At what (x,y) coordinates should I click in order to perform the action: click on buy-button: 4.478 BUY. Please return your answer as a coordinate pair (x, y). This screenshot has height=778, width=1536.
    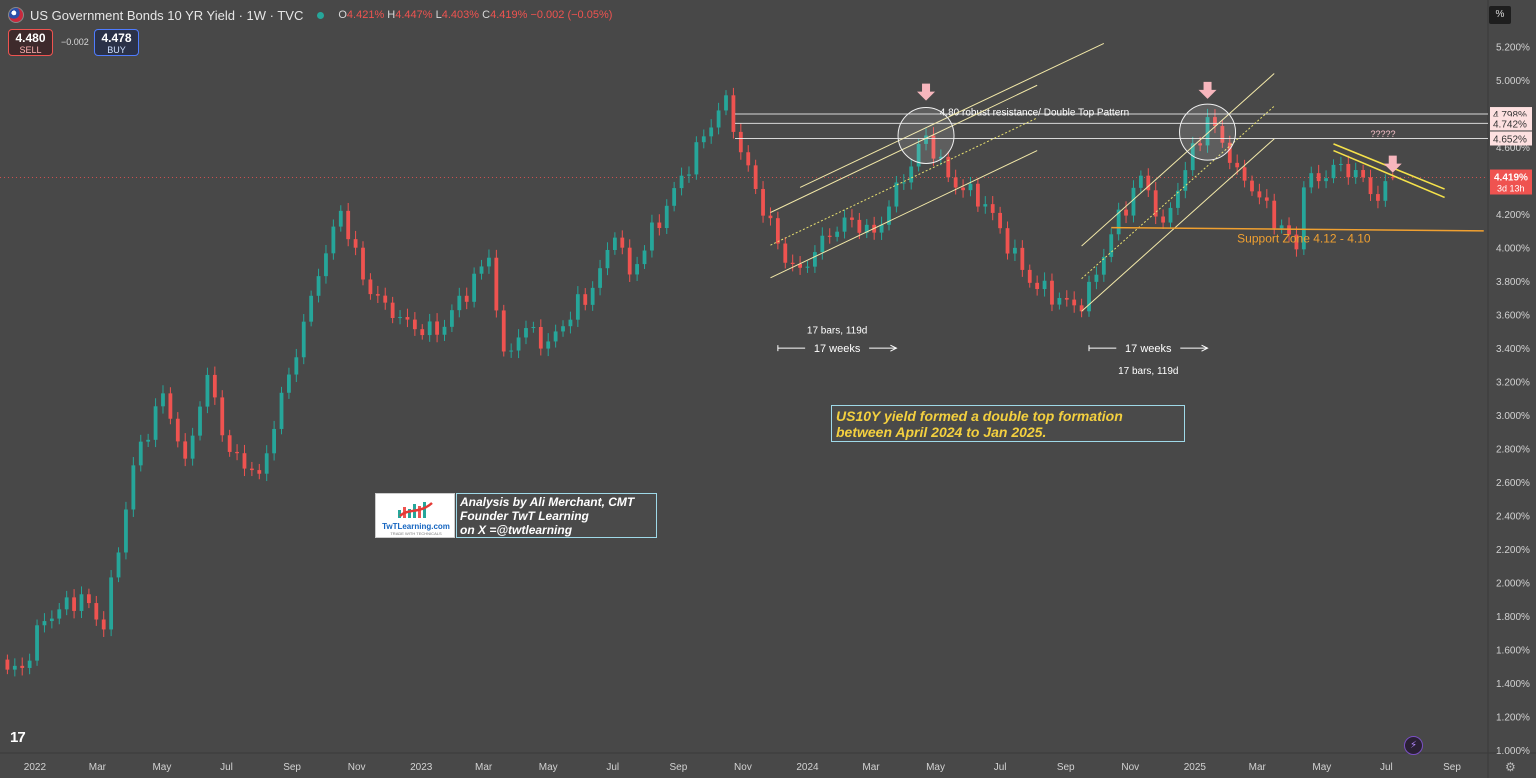
    Looking at the image, I should click on (116, 42).